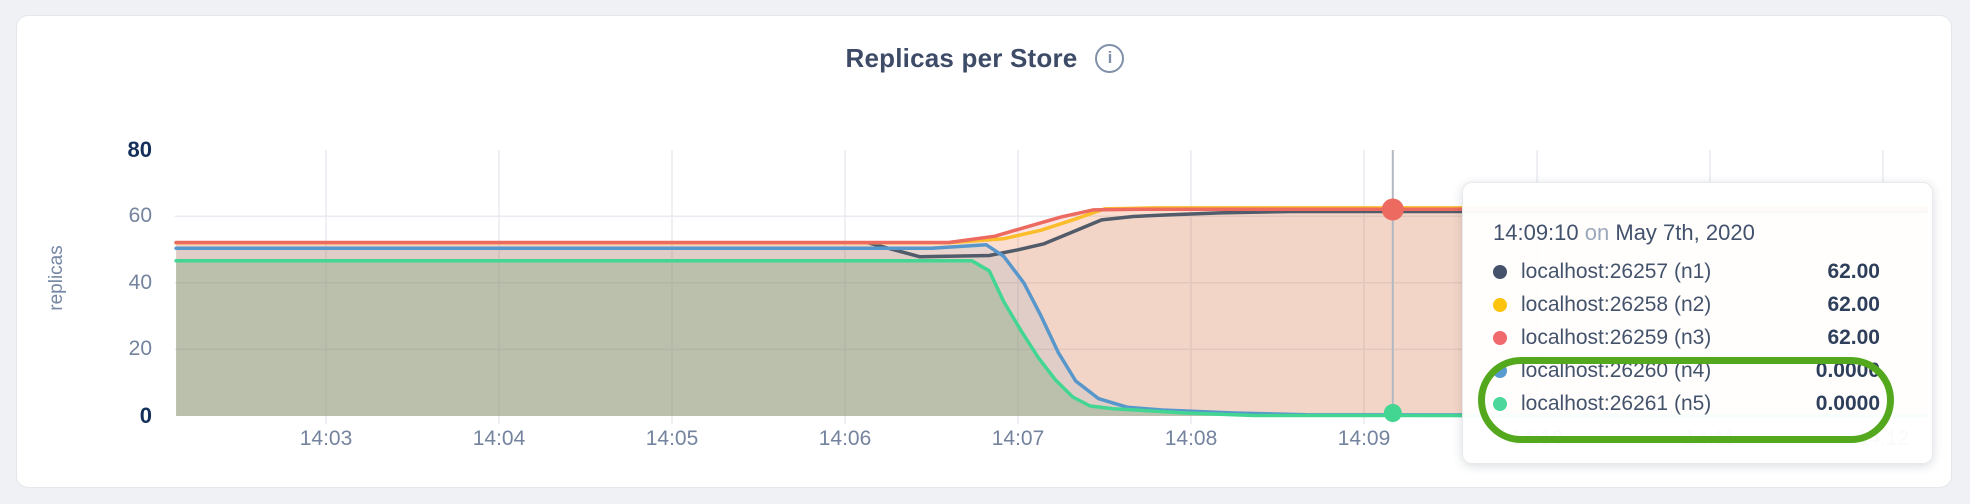 The width and height of the screenshot is (1970, 504). What do you see at coordinates (140, 215) in the screenshot?
I see `y-tick-label: 60` at bounding box center [140, 215].